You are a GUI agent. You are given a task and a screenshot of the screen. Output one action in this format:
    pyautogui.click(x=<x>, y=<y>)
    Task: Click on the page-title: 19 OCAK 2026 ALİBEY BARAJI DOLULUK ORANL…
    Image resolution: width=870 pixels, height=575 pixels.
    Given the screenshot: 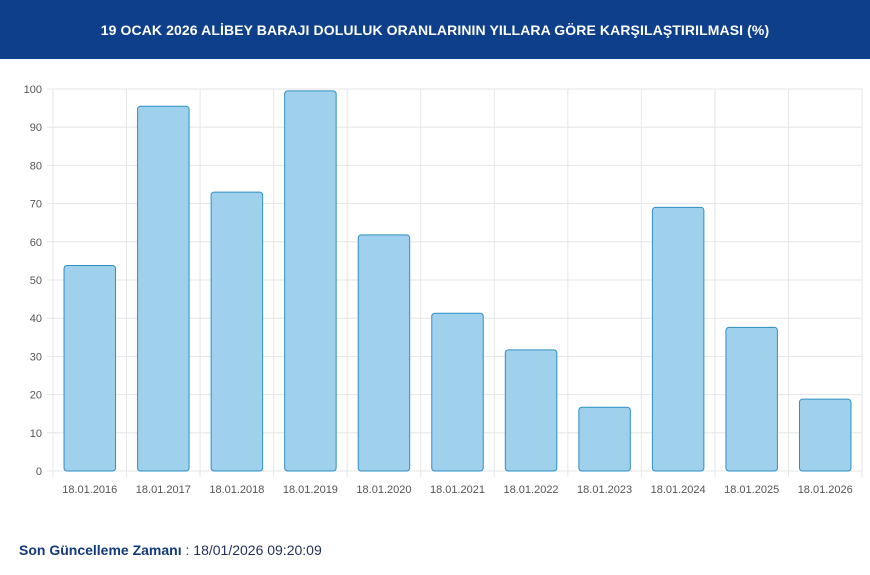 What is the action you would take?
    pyautogui.click(x=435, y=29)
    